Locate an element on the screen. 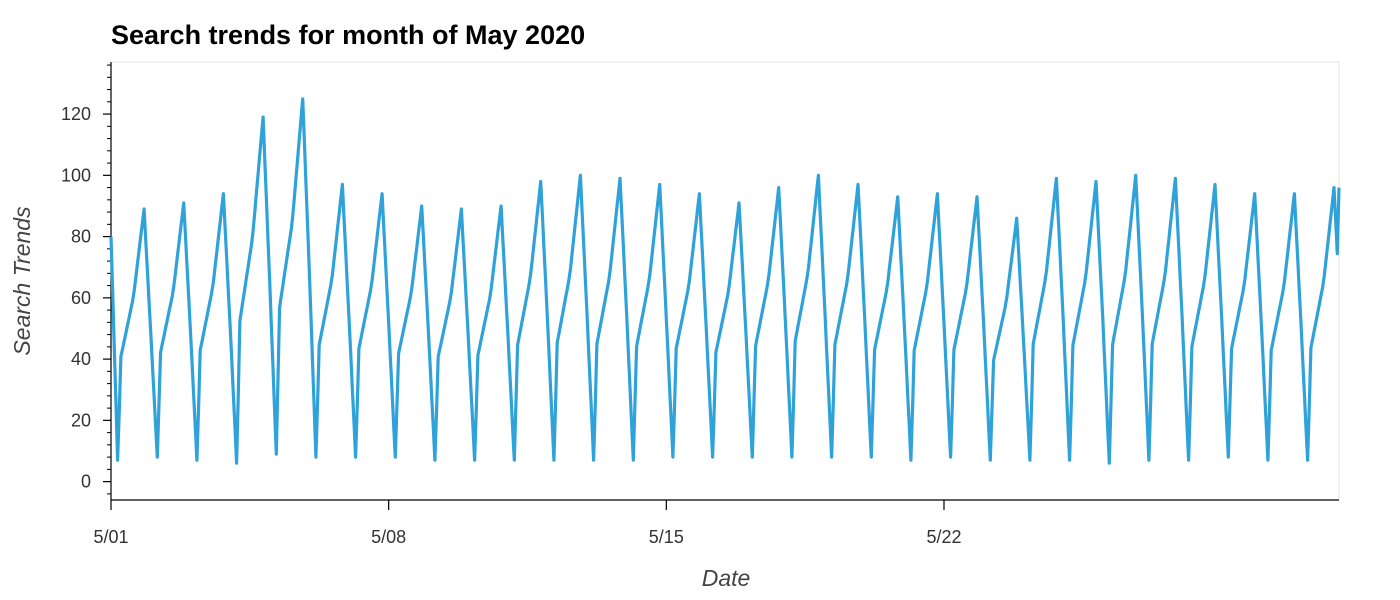  x-tick-label: 5/22 is located at coordinates (943, 537).